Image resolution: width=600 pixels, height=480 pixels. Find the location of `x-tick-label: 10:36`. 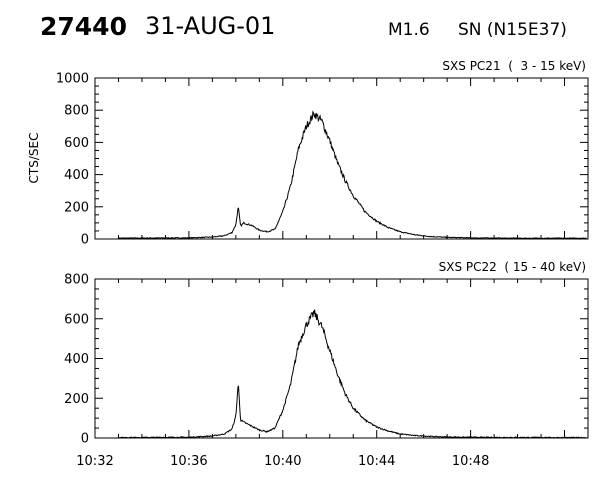

x-tick-label: 10:36 is located at coordinates (188, 461).